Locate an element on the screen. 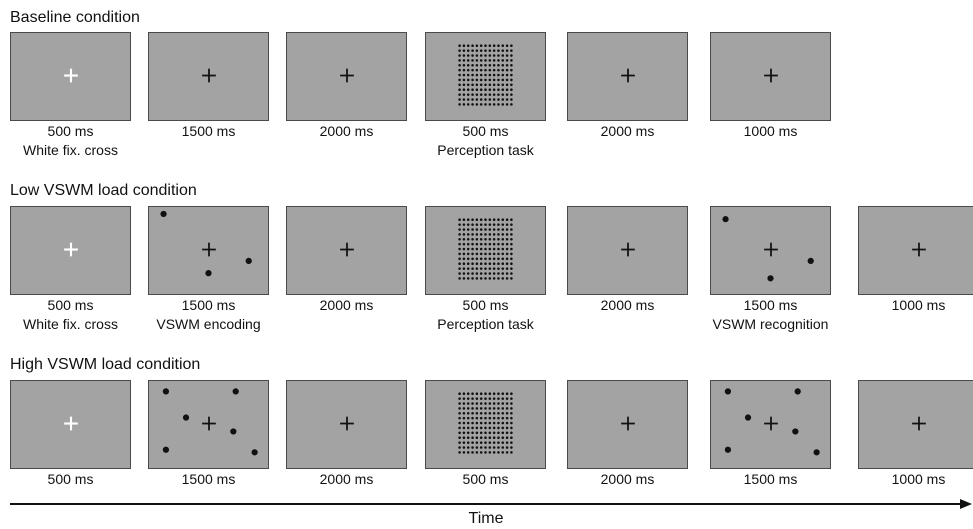  frame-caption: 500 ms Perception task is located at coordinates (485, 315).